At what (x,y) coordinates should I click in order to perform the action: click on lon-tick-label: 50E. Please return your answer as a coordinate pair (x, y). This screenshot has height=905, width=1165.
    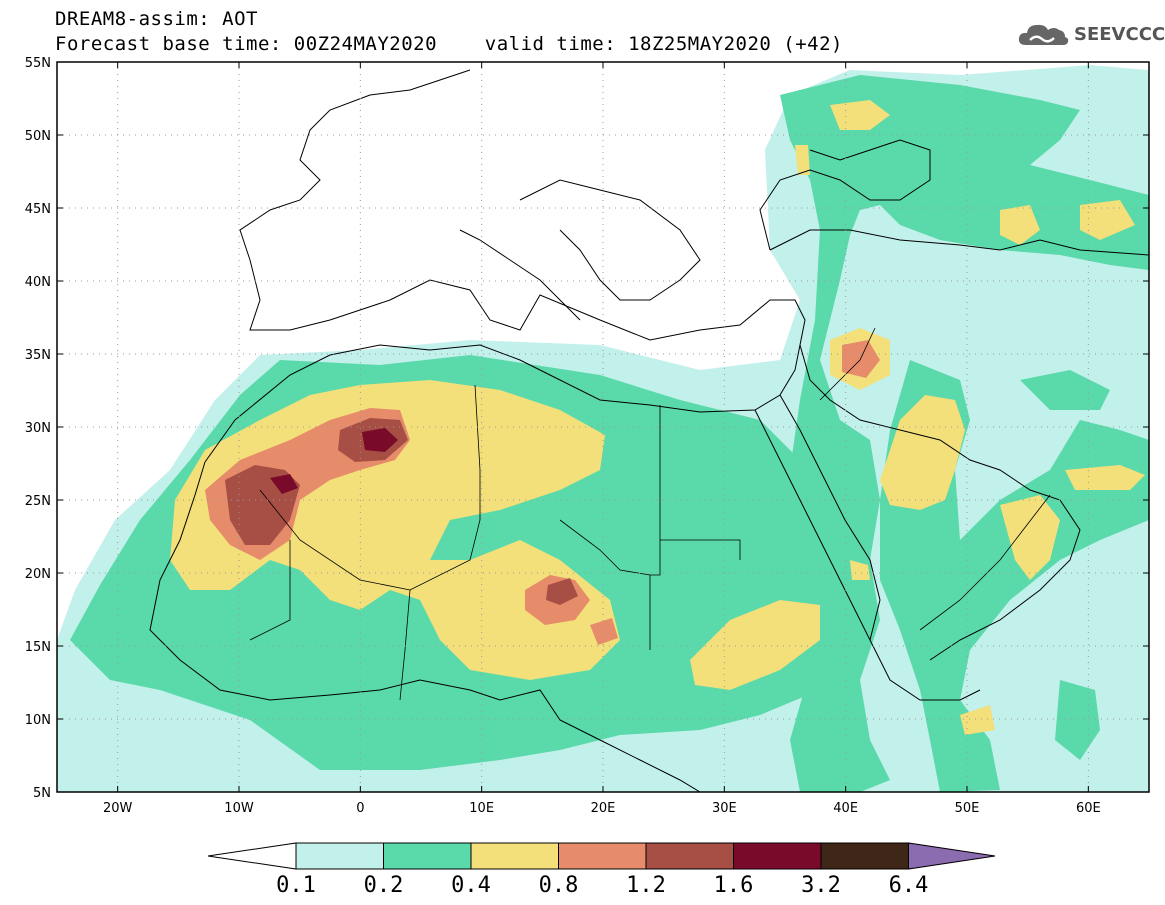
    Looking at the image, I should click on (967, 808).